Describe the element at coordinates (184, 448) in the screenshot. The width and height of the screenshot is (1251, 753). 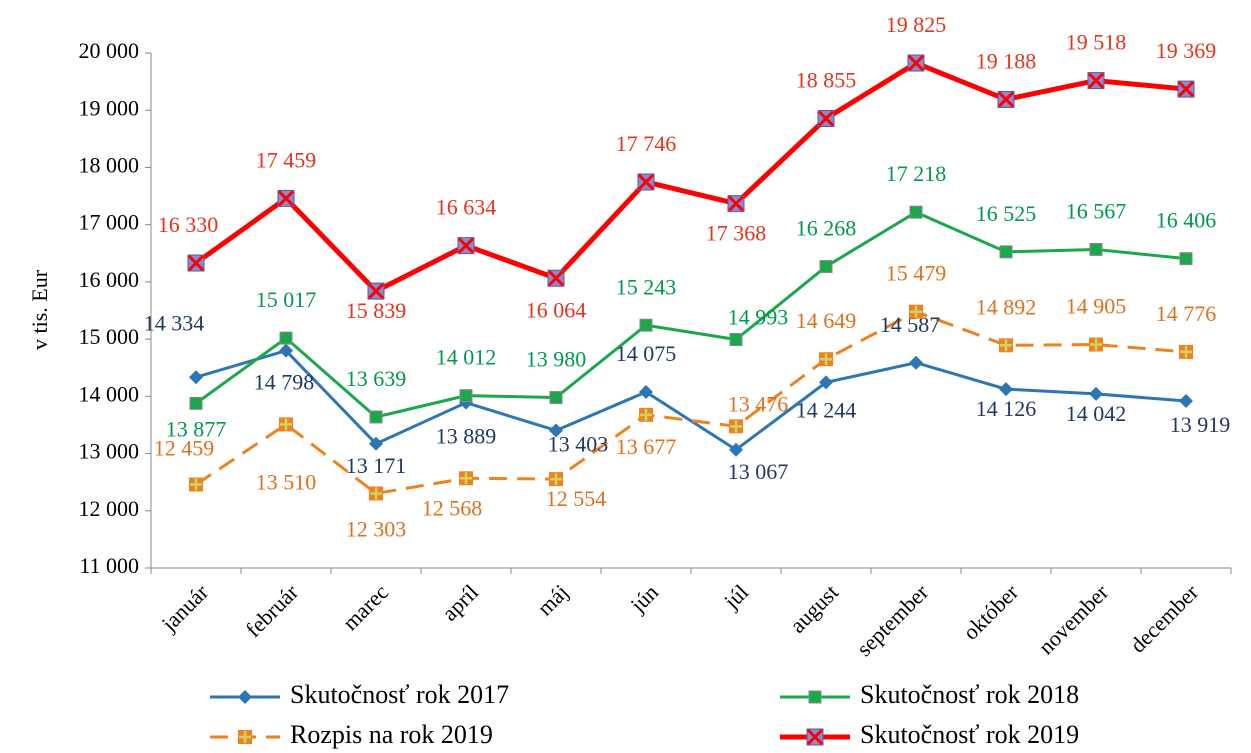
I see `data-label: 12 459` at that location.